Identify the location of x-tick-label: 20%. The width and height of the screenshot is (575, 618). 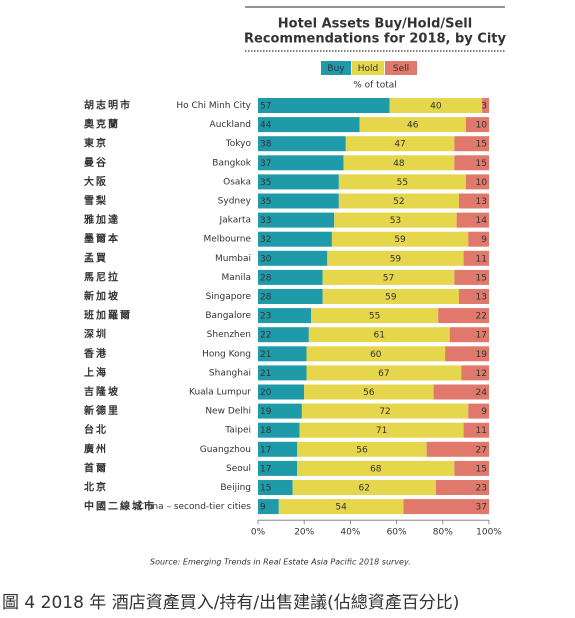
(304, 533).